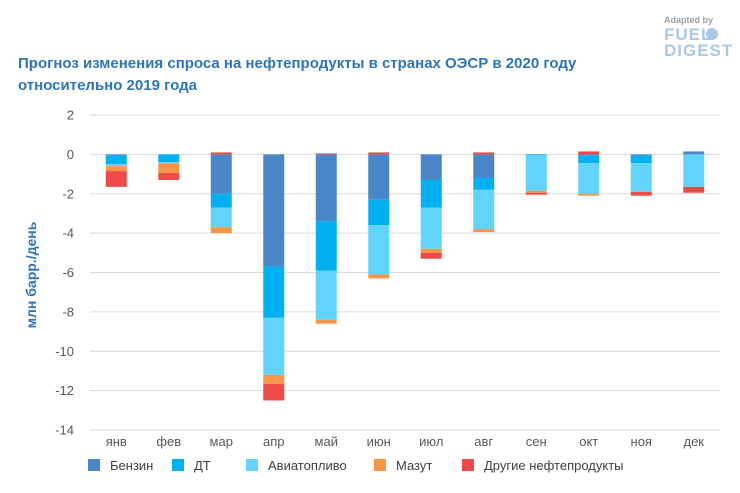 The image size is (740, 493). I want to click on bar-ноя-series-1, so click(641, 159).